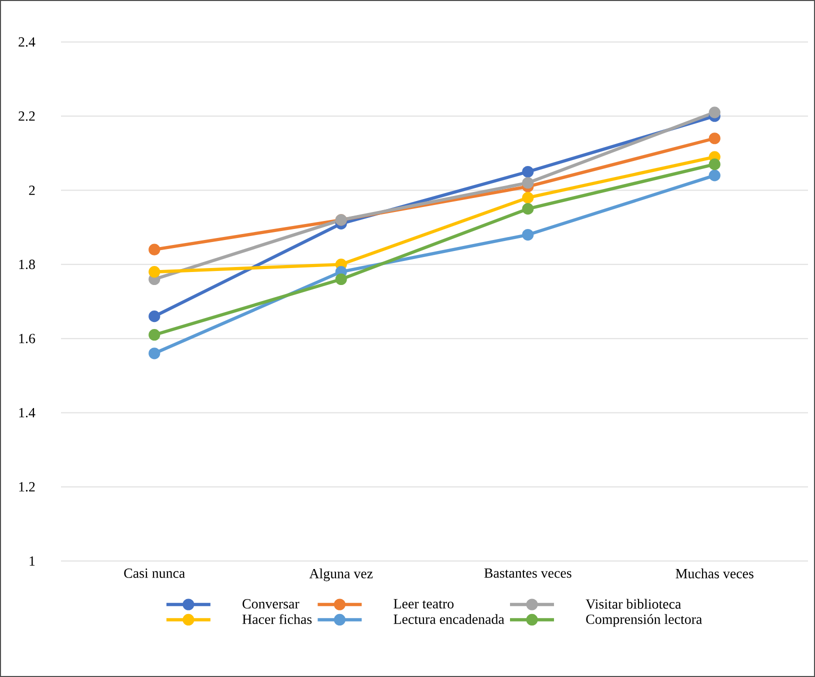 The image size is (815, 677). I want to click on y-tick-label: 1, so click(32, 561).